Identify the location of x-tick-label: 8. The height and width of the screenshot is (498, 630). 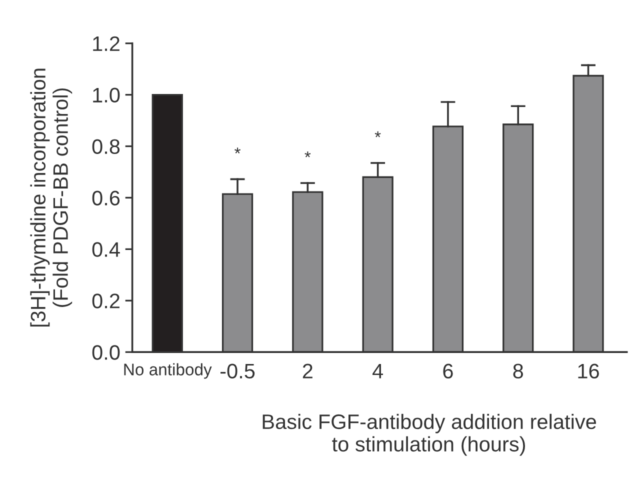
(518, 371).